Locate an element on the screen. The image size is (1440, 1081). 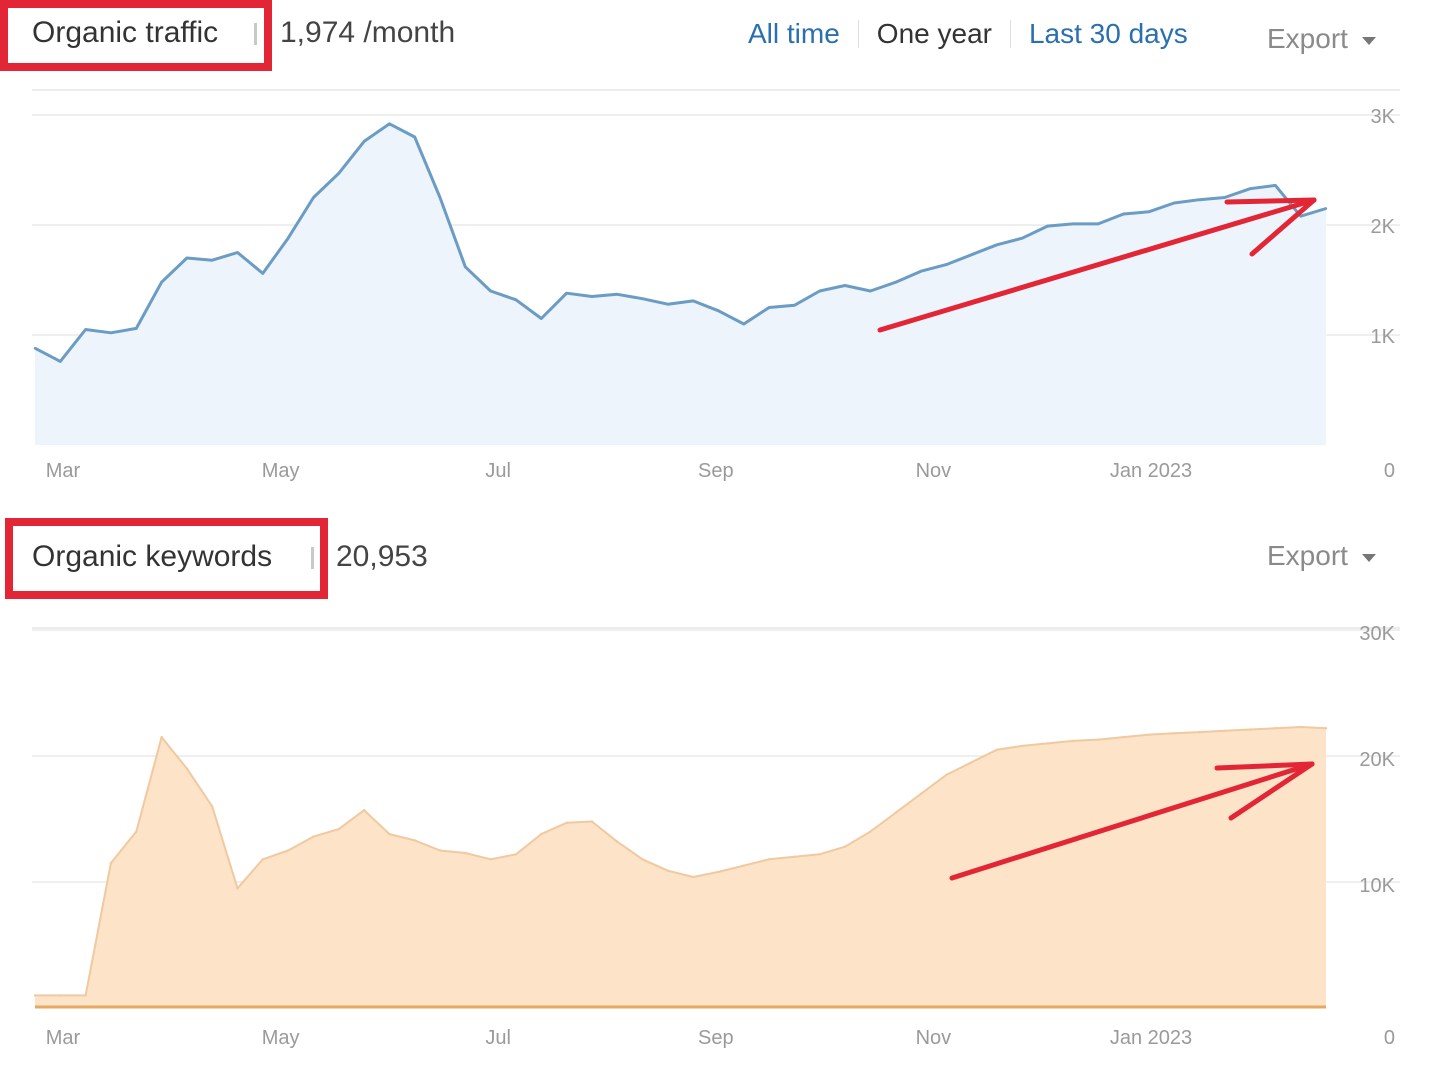
keywords-header: Organic keywords 20,953 Export is located at coordinates (720, 558).